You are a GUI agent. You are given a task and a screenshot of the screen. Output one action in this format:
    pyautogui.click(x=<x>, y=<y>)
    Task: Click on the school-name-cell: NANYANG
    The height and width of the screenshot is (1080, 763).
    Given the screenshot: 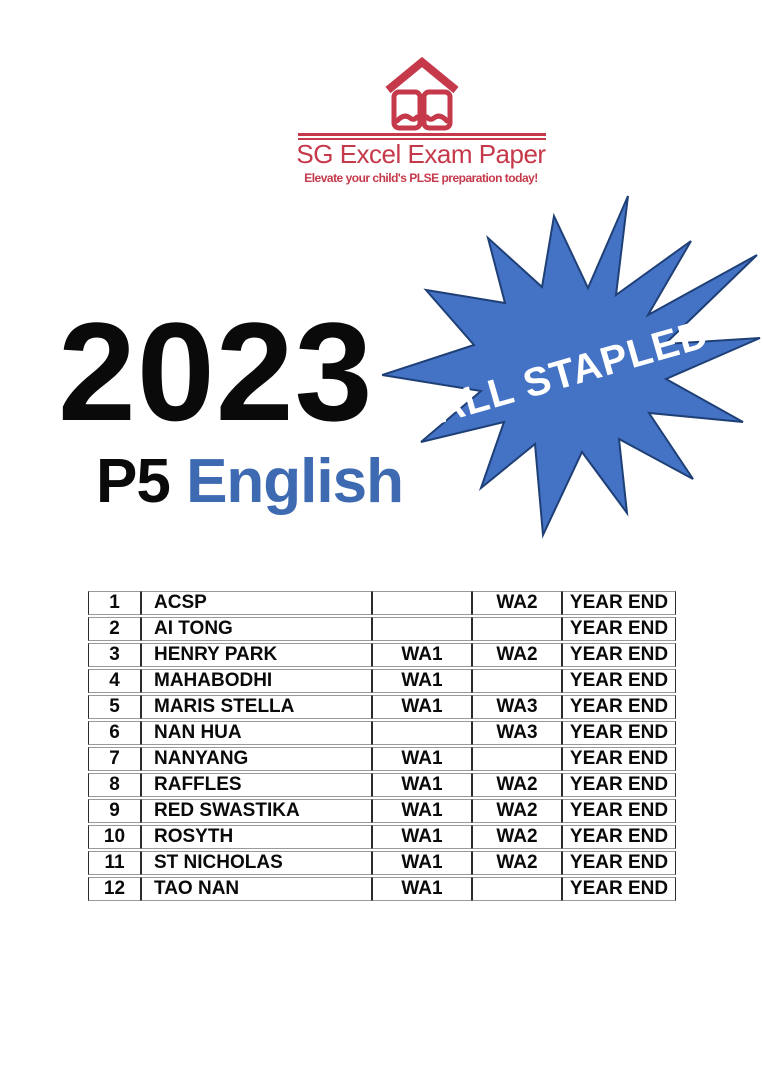 What is the action you would take?
    pyautogui.click(x=256, y=759)
    